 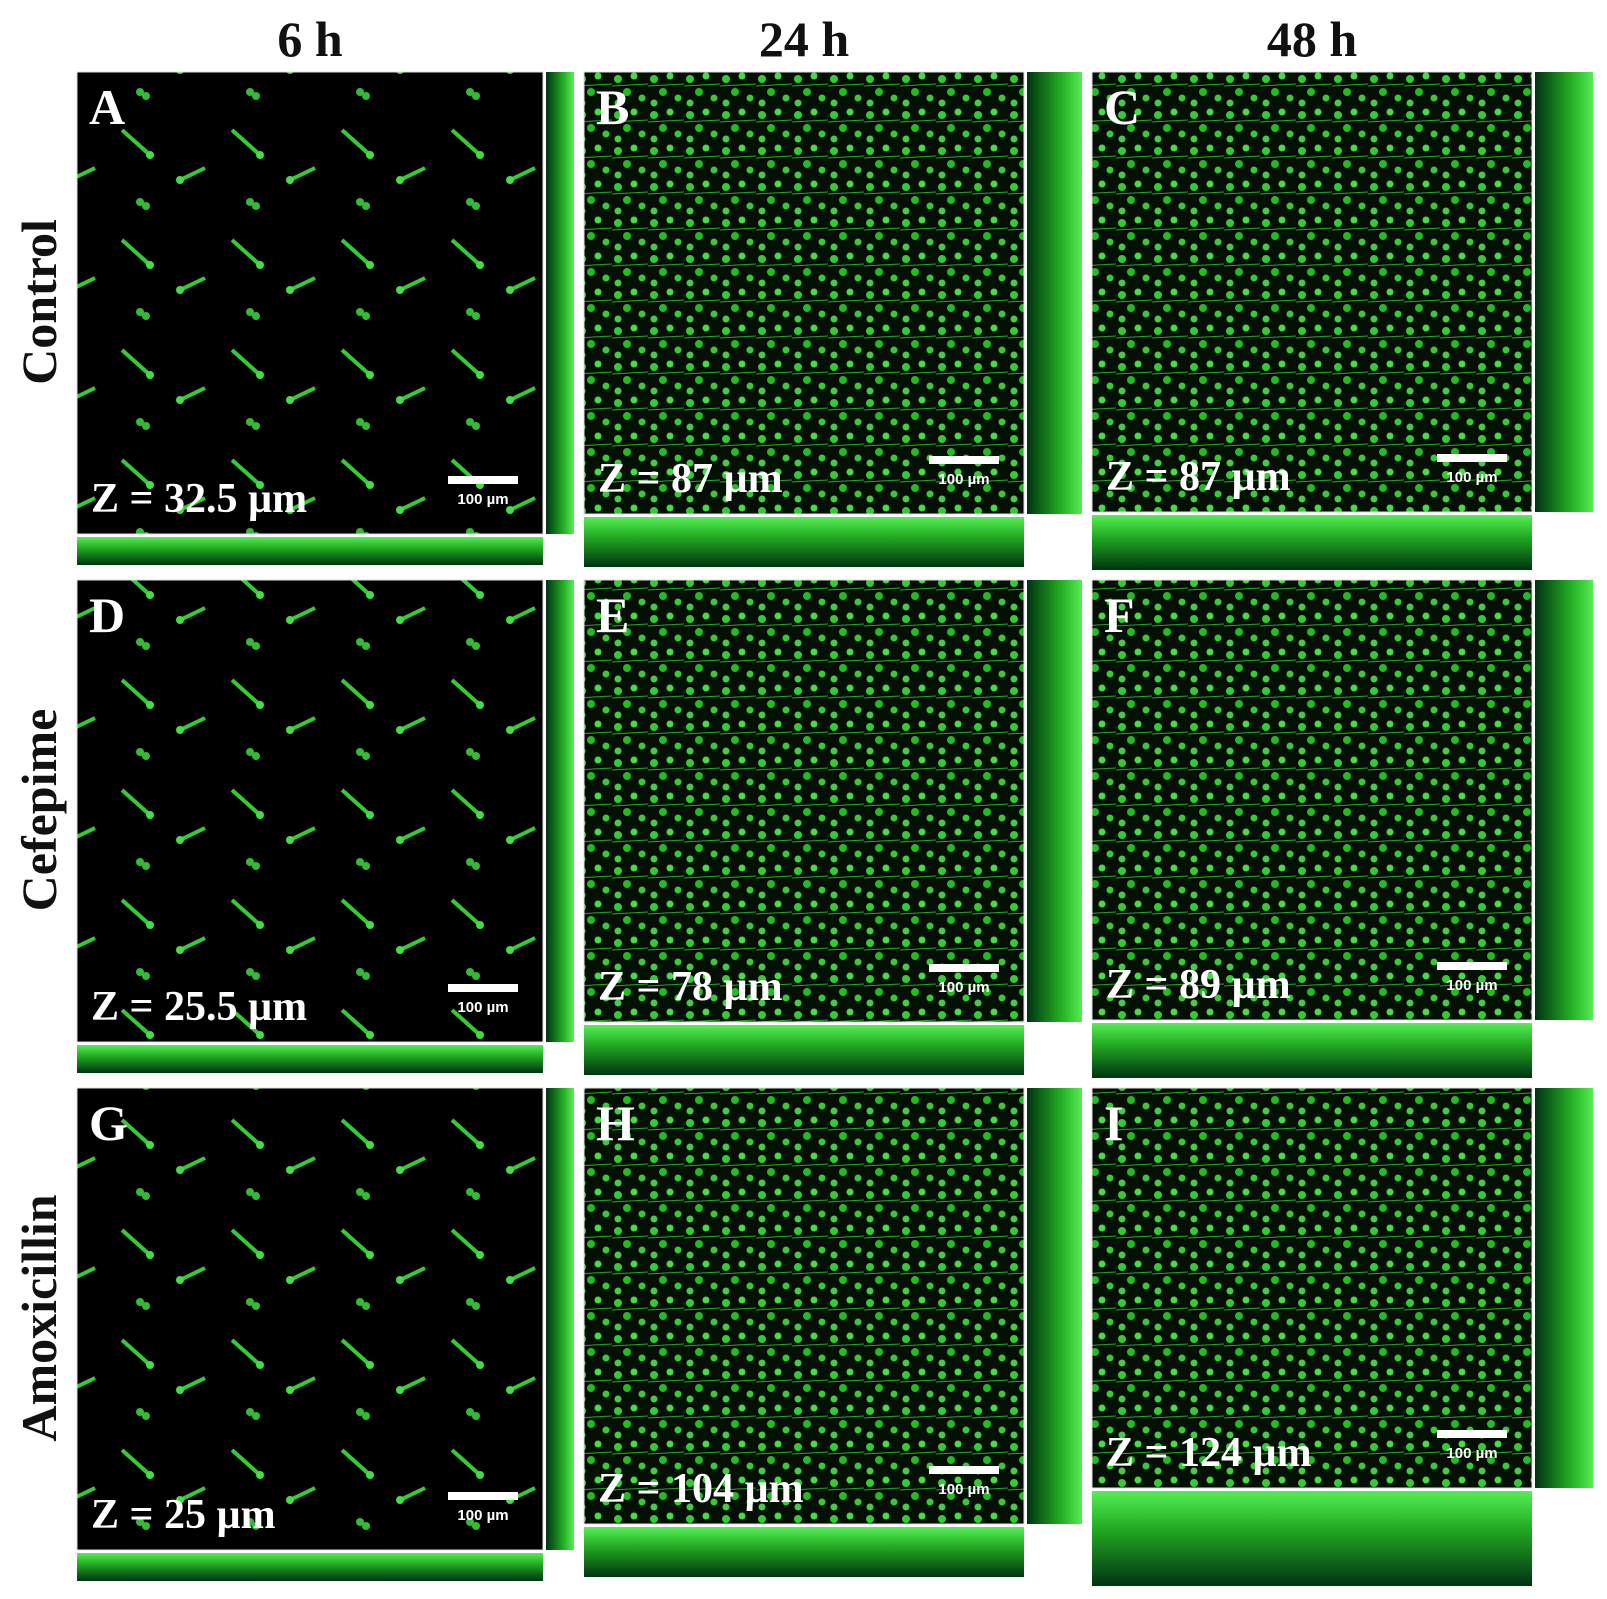 I want to click on row-label: Cefepime, so click(x=39, y=810).